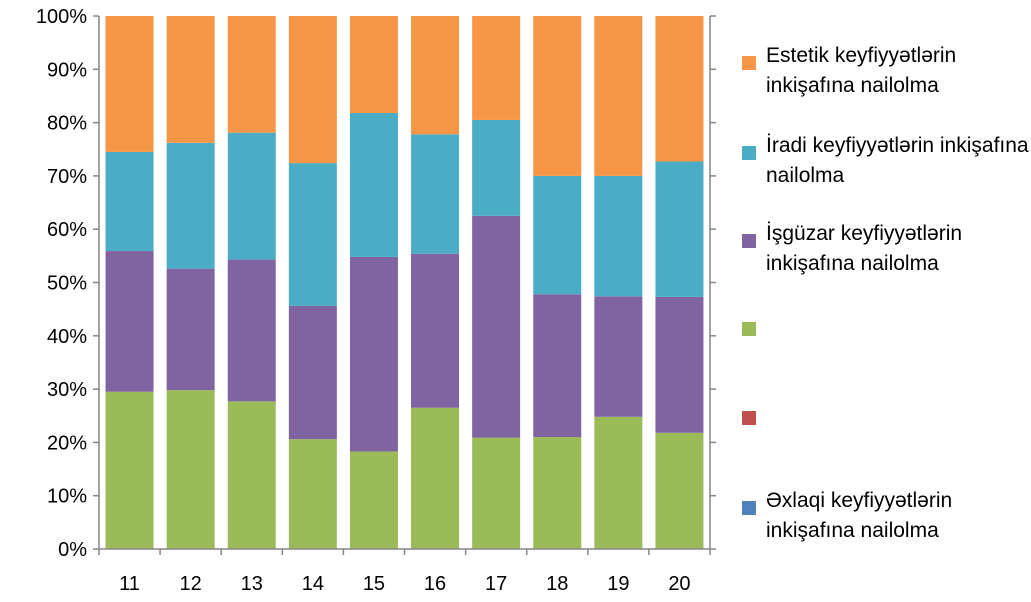 This screenshot has height=602, width=1031. Describe the element at coordinates (67, 230) in the screenshot. I see `y-tick-label: 60%` at that location.